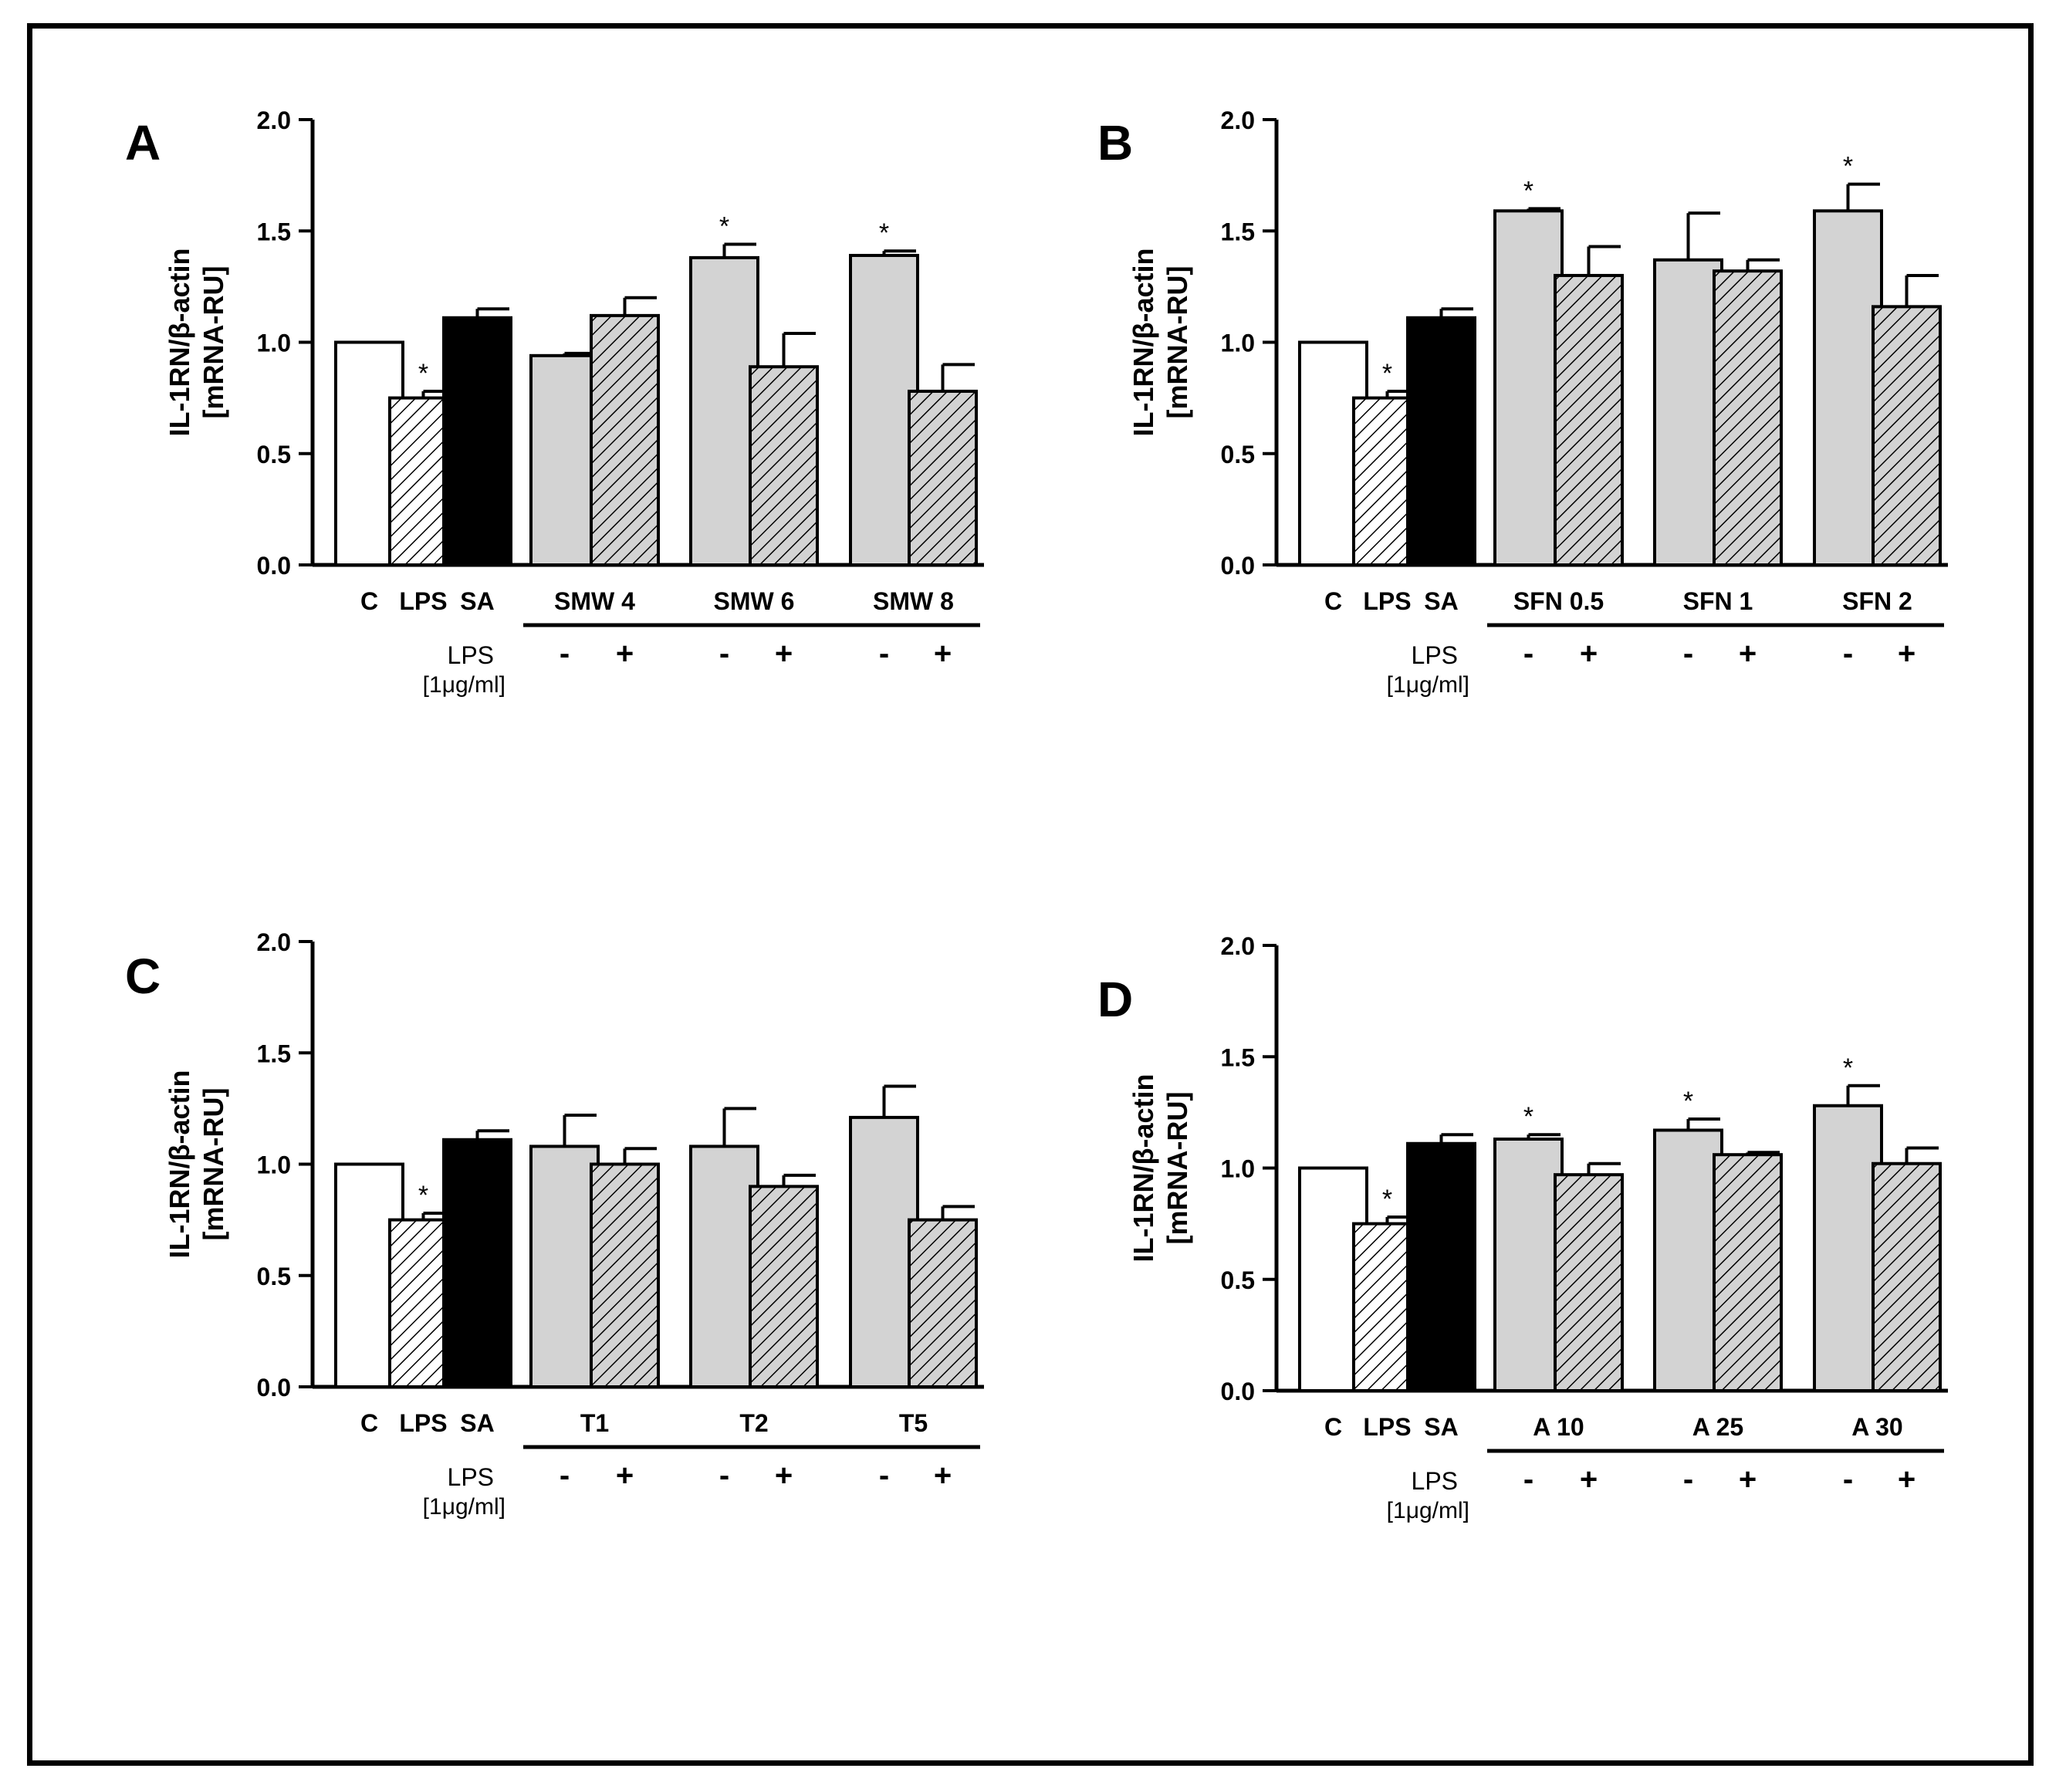 The height and width of the screenshot is (1792, 2066). I want to click on group-label: SFN 1, so click(1718, 601).